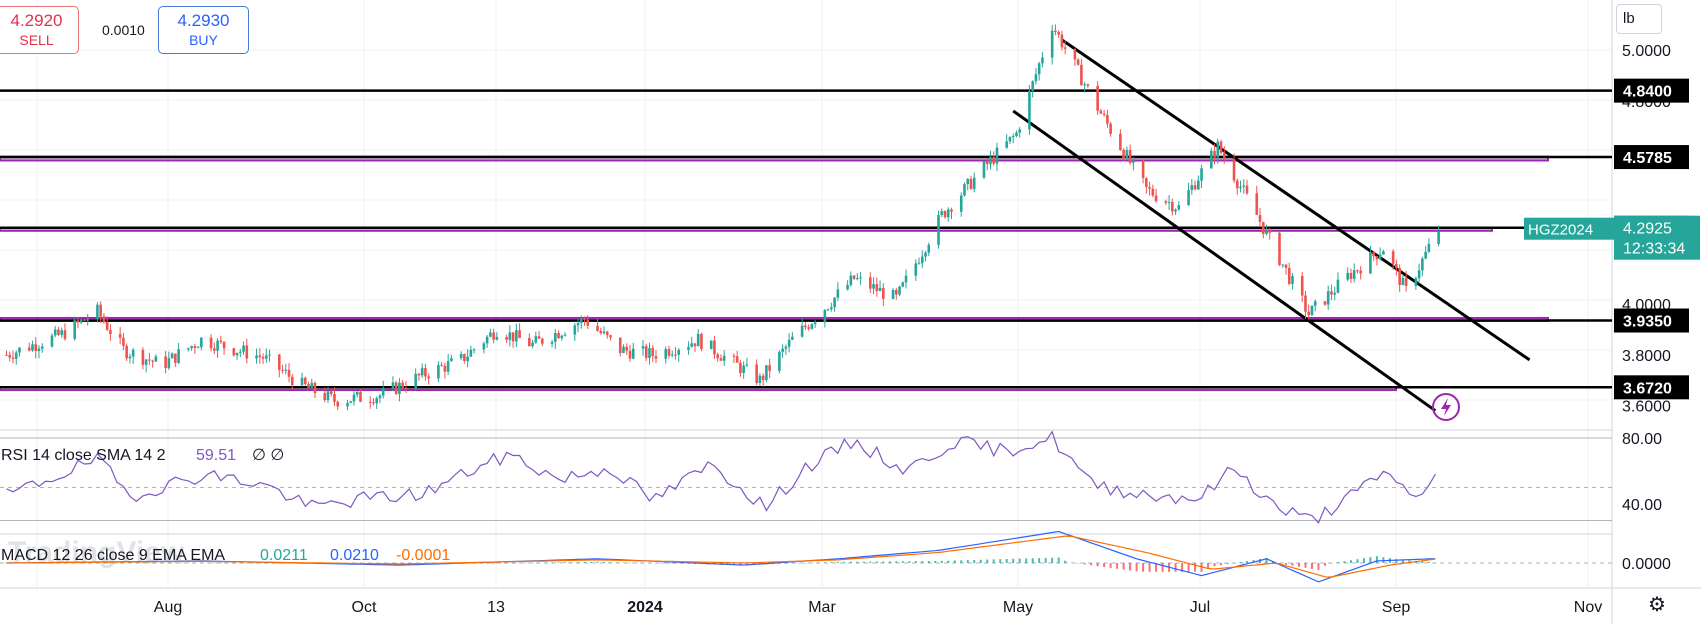 The width and height of the screenshot is (1701, 629). I want to click on symbol-name-tag, so click(1569, 228).